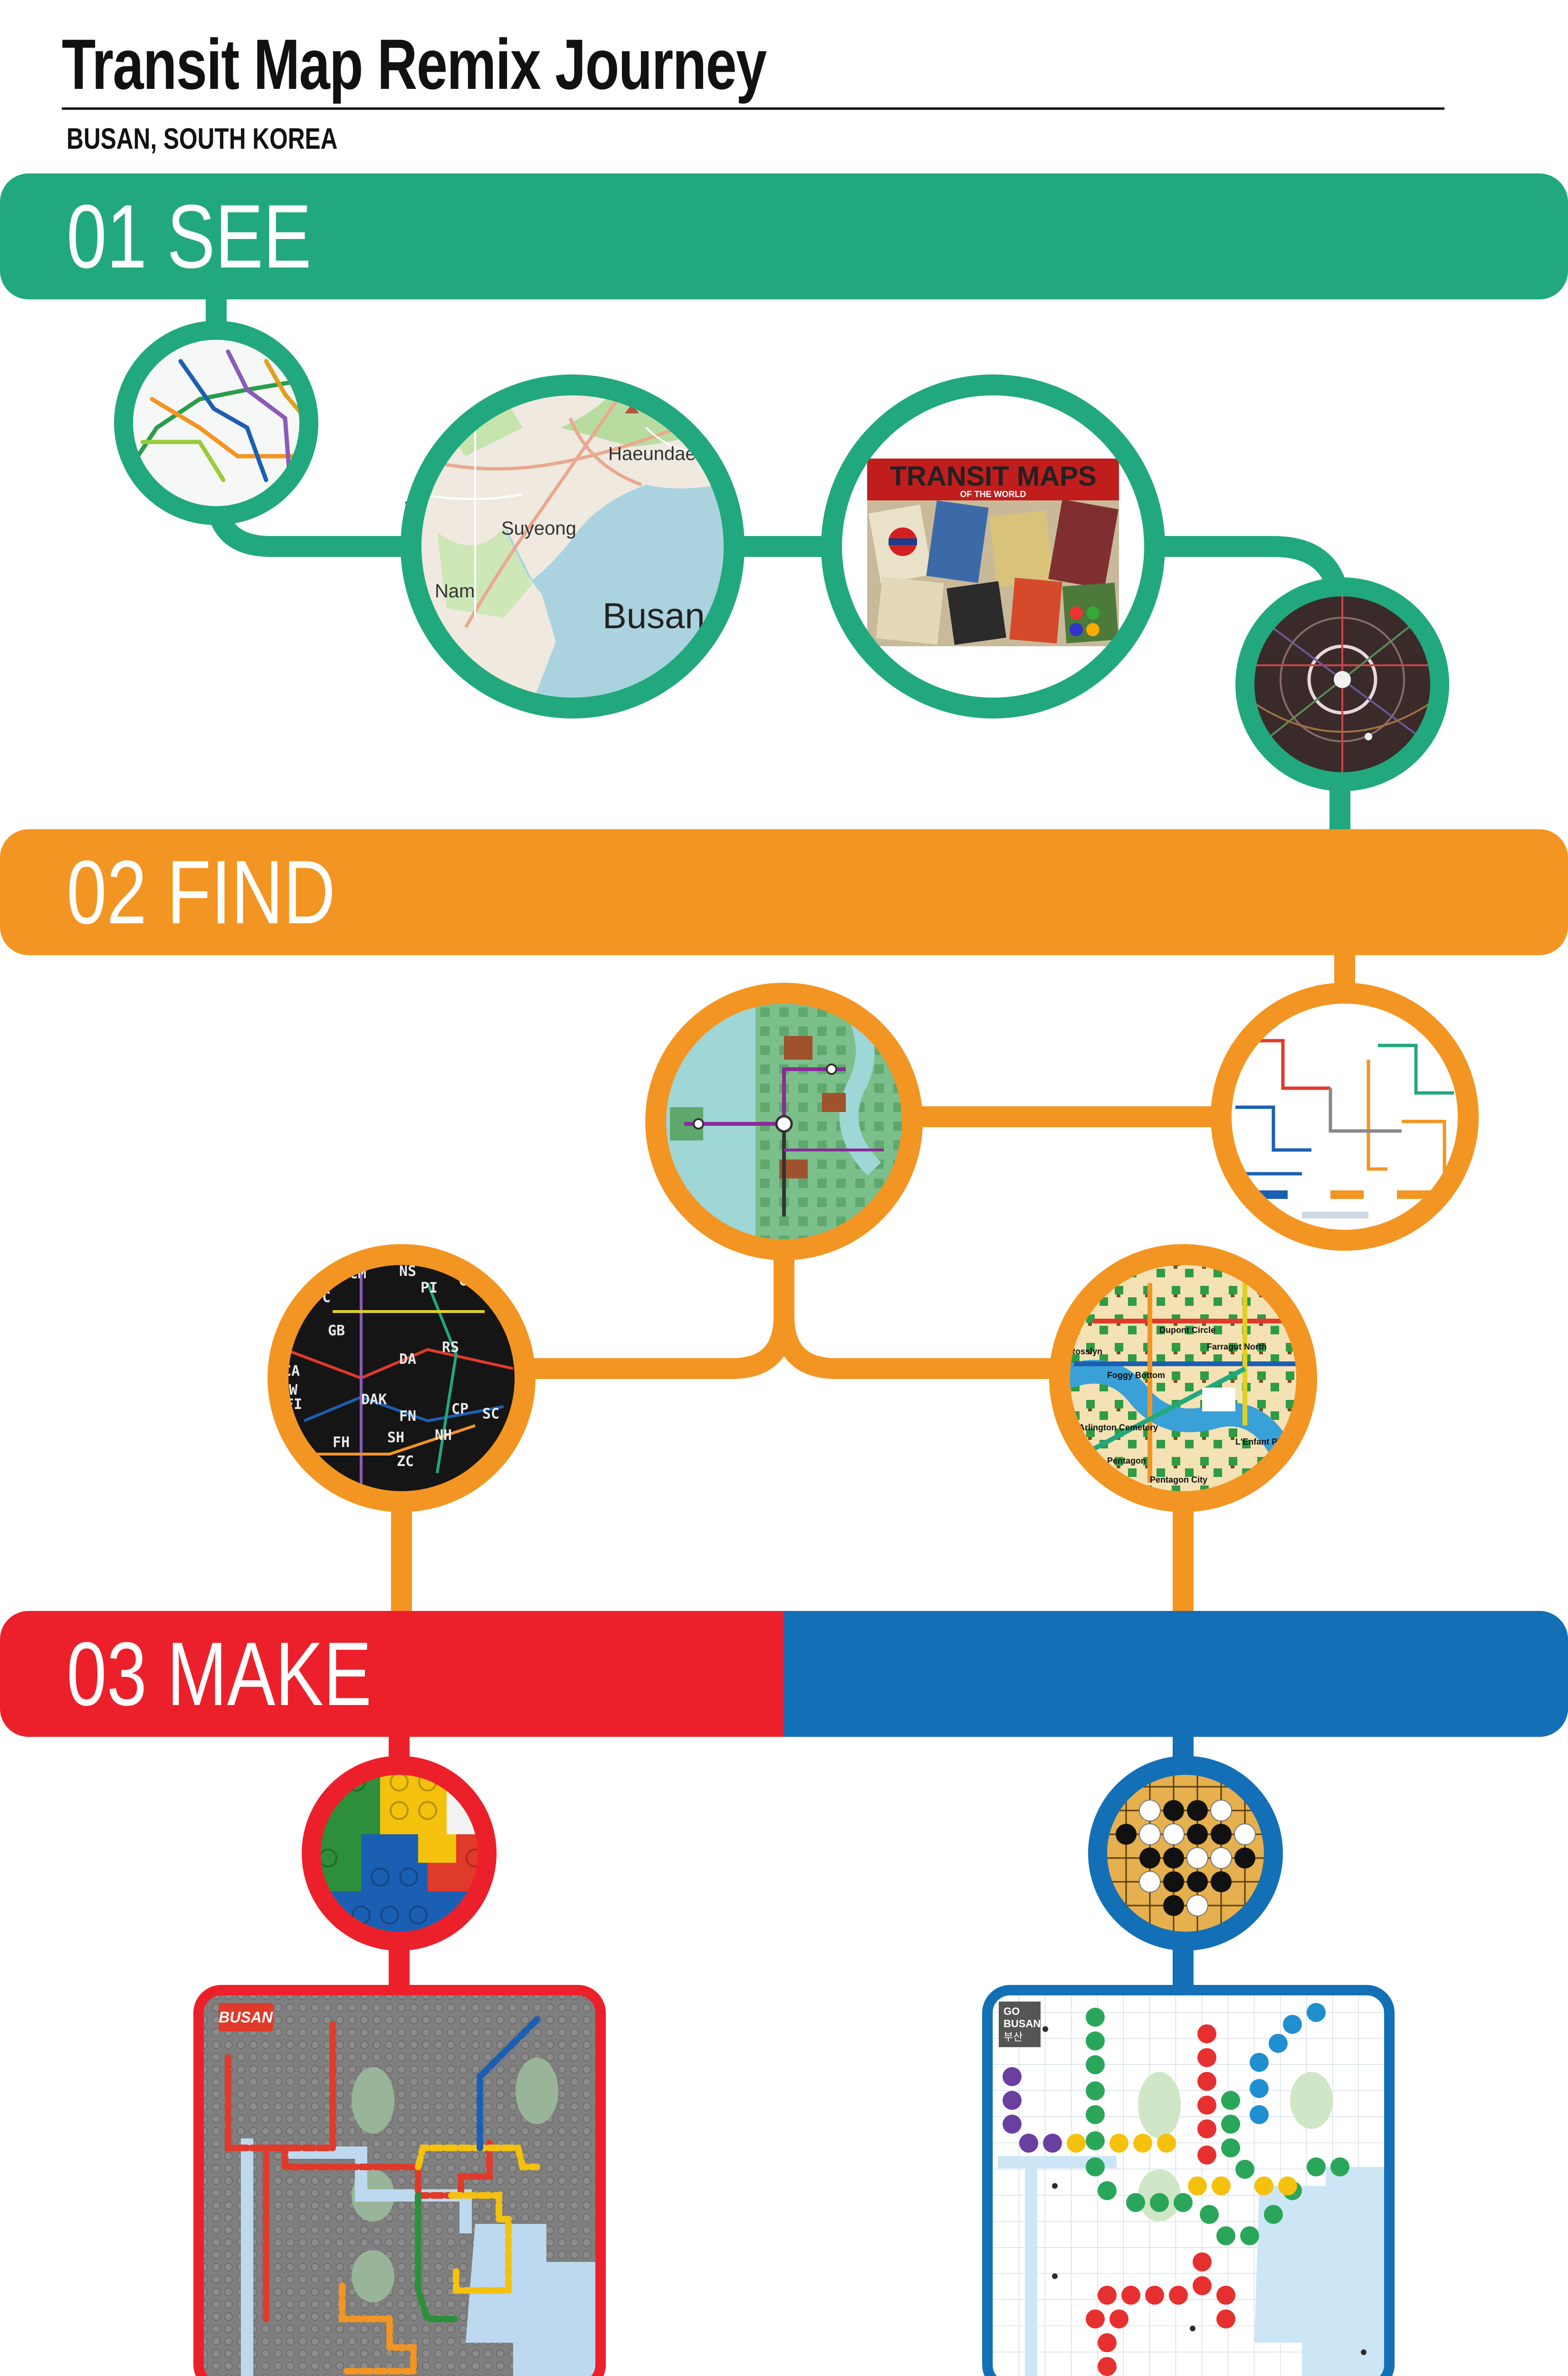 Image resolution: width=1568 pixels, height=2376 pixels. What do you see at coordinates (1012, 2011) in the screenshot?
I see `go-map-badge-line1: GO` at bounding box center [1012, 2011].